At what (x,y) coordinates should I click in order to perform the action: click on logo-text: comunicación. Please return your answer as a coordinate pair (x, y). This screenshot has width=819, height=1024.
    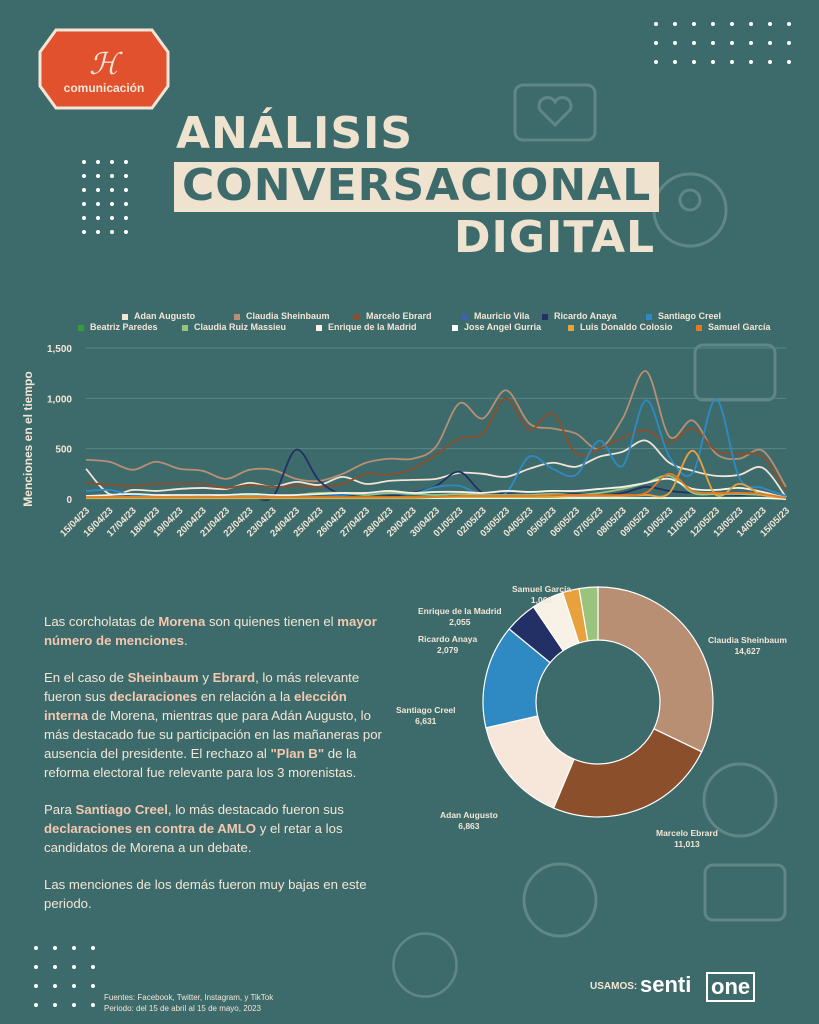
    Looking at the image, I should click on (104, 88).